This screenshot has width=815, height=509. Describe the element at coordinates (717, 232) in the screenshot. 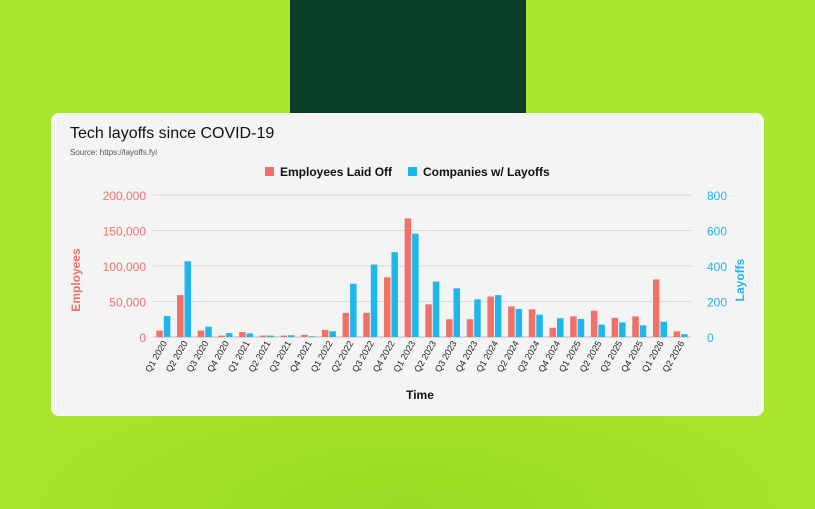

I see `y-right-tick-label: 600` at that location.